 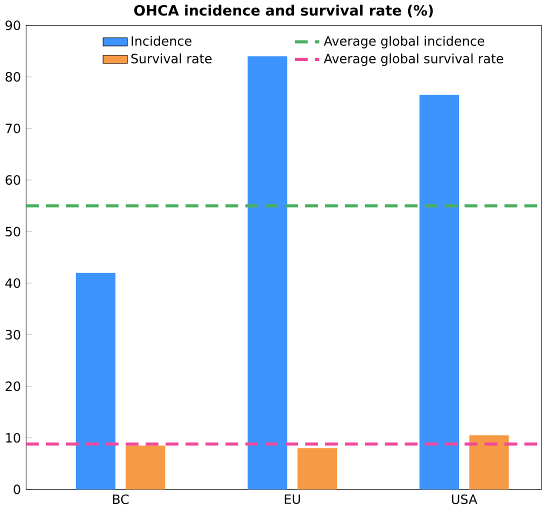 I want to click on legend-label: Incidence, so click(x=162, y=41).